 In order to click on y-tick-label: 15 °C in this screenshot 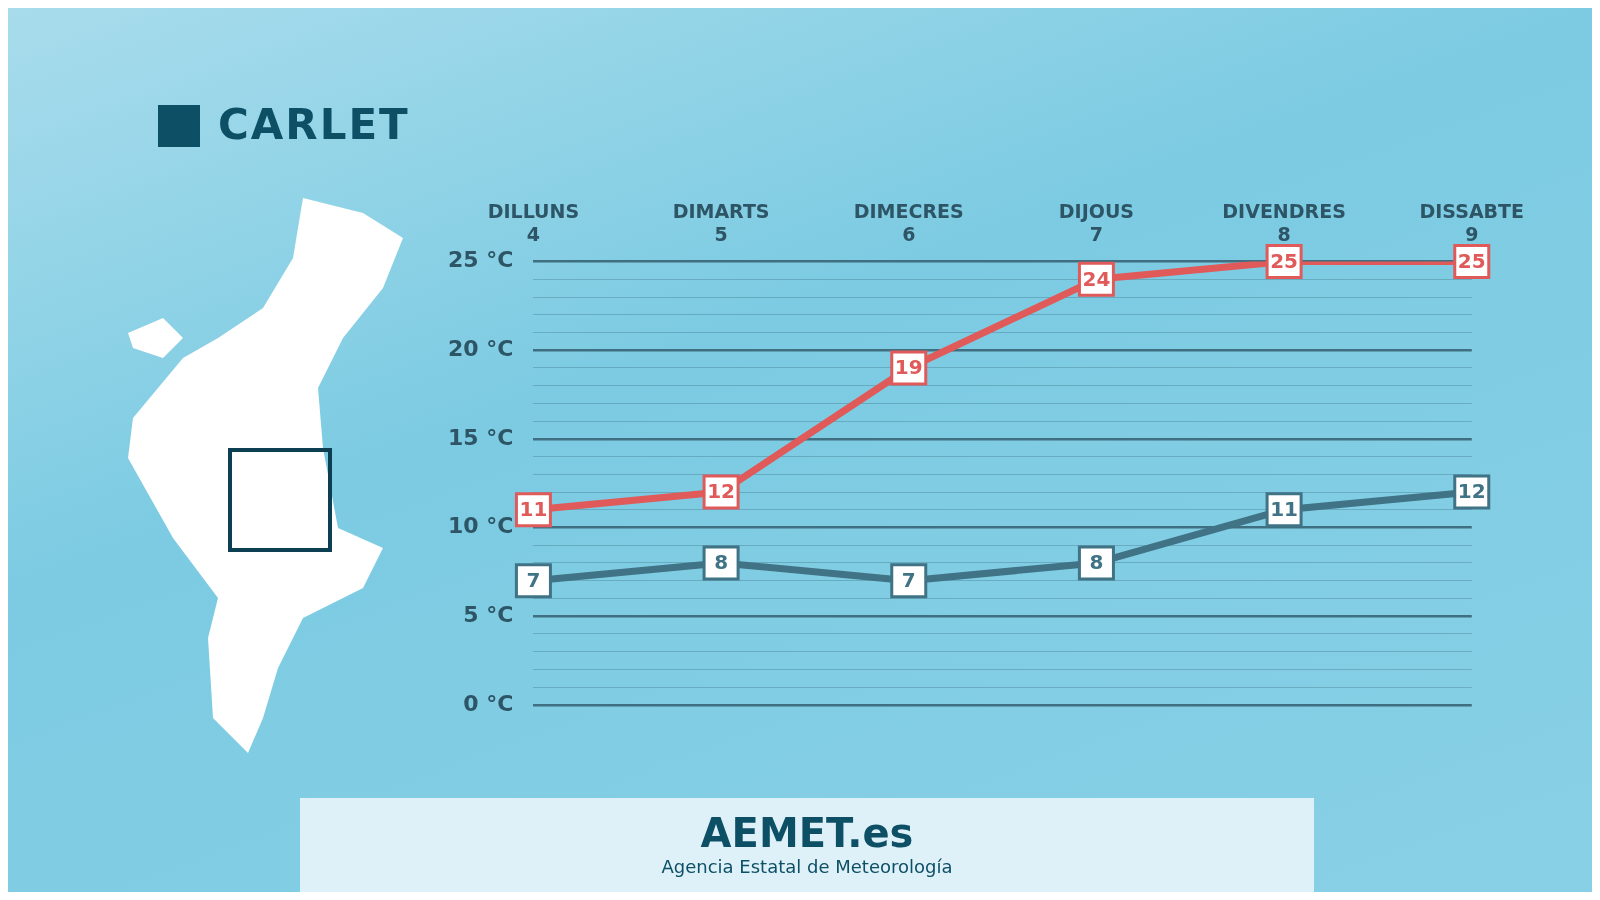, I will do `click(481, 437)`.